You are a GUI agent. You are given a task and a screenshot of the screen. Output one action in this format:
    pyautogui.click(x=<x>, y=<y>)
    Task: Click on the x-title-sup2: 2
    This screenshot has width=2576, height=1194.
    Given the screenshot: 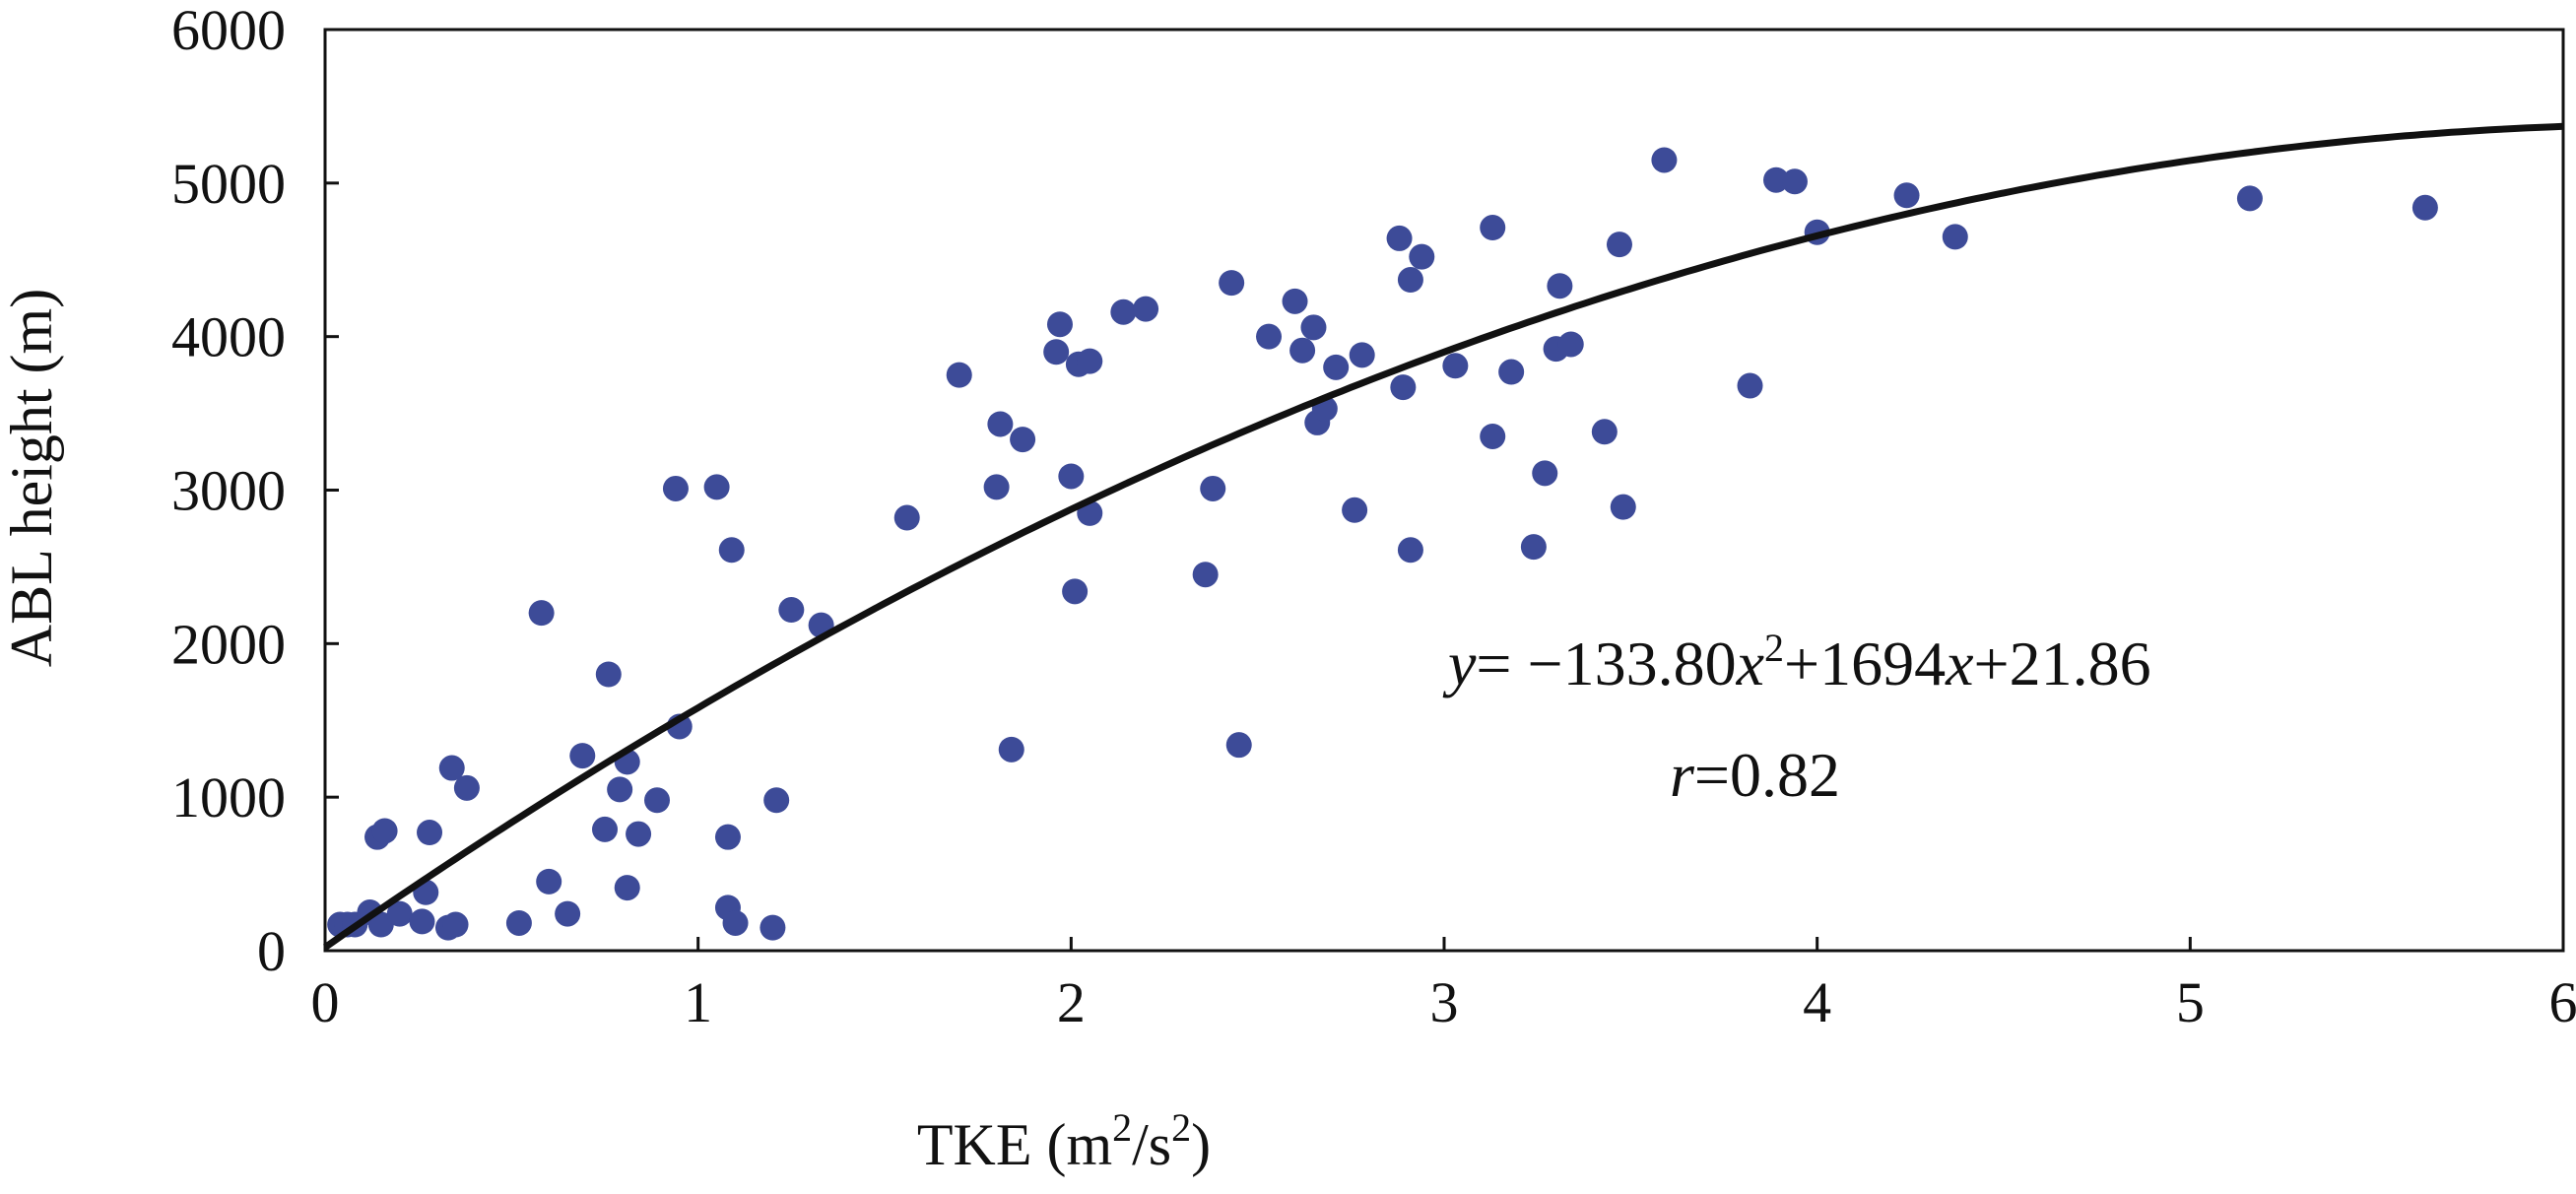 What is the action you would take?
    pyautogui.click(x=1181, y=1127)
    